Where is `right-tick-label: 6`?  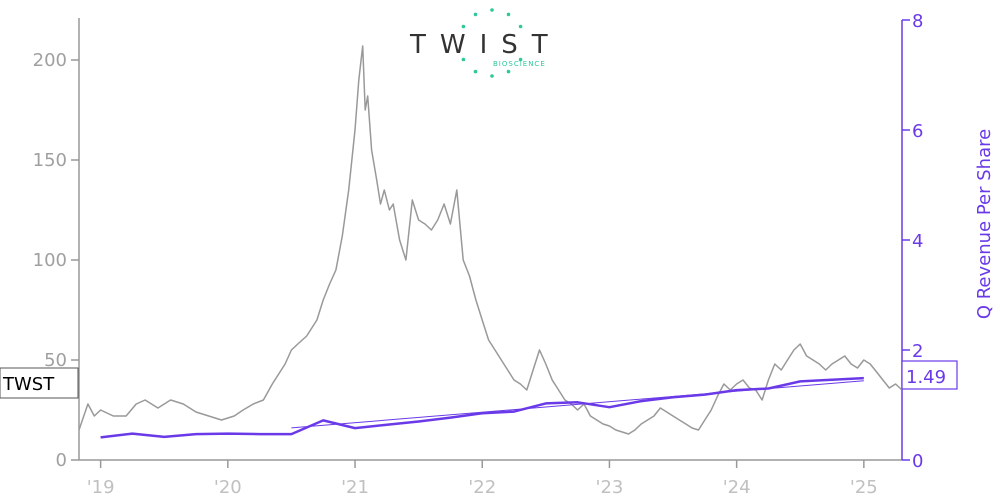
right-tick-label: 6 is located at coordinates (917, 131).